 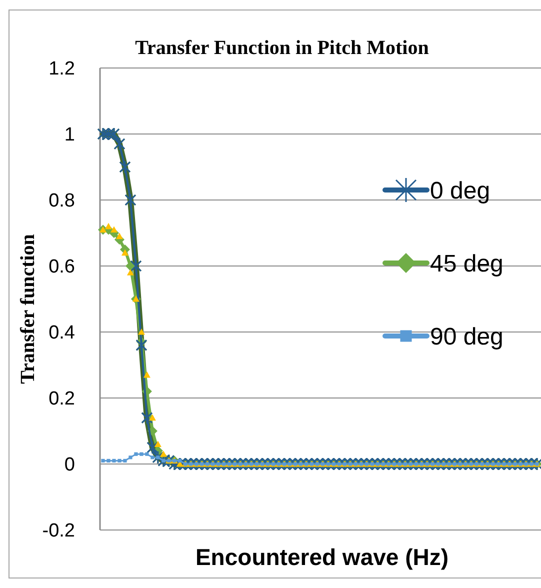 I want to click on legend-label: 0 deg, so click(x=460, y=190).